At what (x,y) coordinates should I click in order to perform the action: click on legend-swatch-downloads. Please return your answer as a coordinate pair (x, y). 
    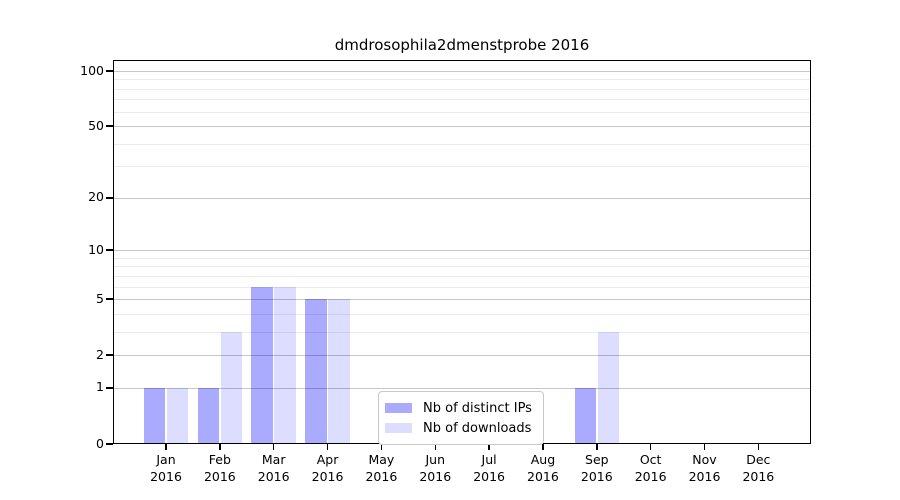
    Looking at the image, I should click on (398, 428).